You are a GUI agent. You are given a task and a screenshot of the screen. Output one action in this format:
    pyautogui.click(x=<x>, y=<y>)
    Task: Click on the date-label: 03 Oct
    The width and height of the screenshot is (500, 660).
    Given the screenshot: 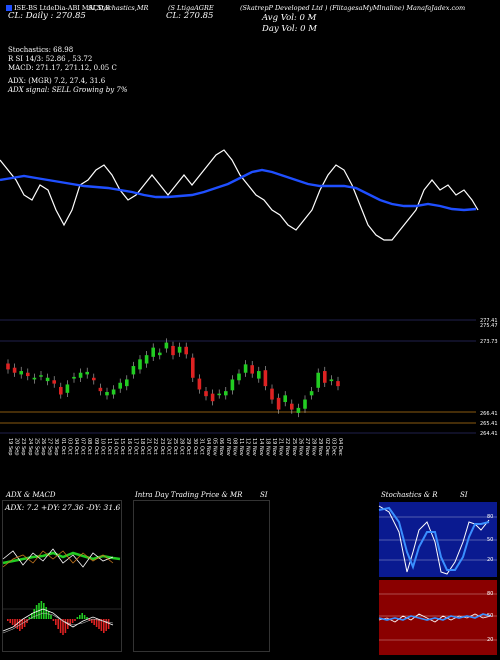 What is the action you would take?
    pyautogui.click(x=69, y=446)
    